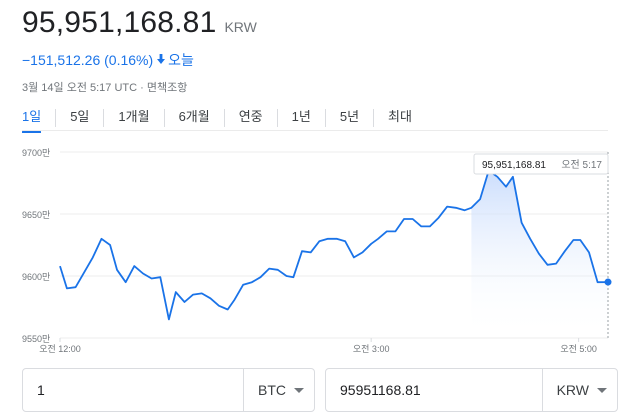 This screenshot has width=630, height=412. What do you see at coordinates (36, 339) in the screenshot?
I see `y-tick-label: 9550만` at bounding box center [36, 339].